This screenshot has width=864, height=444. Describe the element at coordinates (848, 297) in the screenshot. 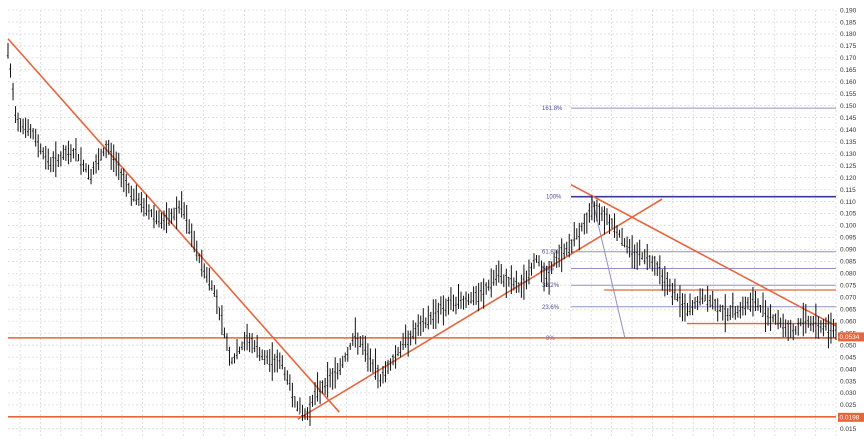

I see `y-tick-label: 0.070` at that location.